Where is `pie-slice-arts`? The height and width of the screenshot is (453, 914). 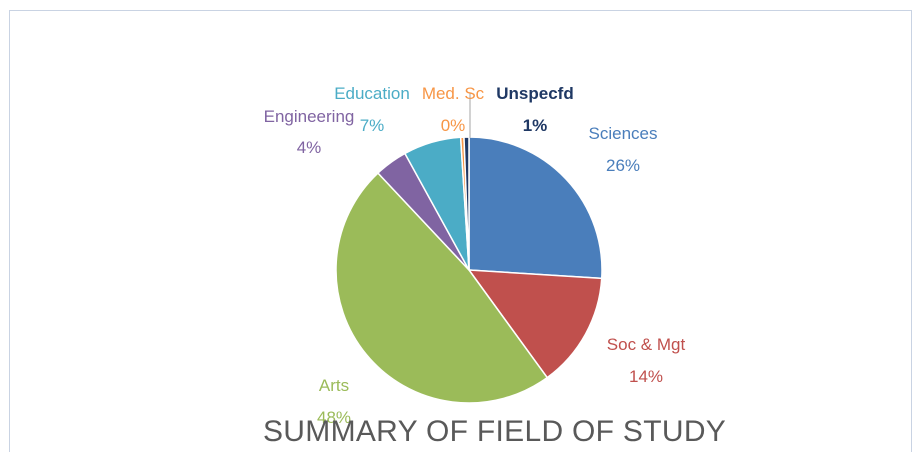 pie-slice-arts is located at coordinates (442, 287).